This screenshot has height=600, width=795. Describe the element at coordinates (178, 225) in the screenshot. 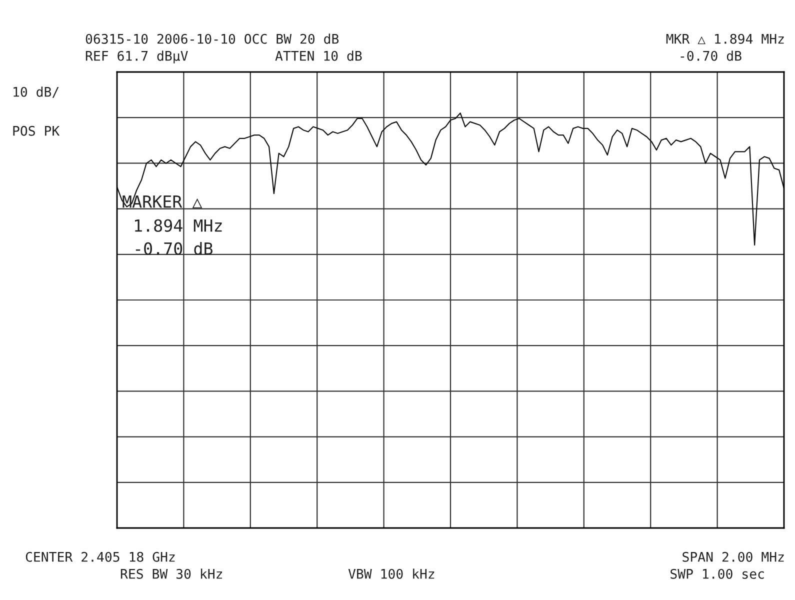

I see `annotation: 1.894 MHz` at that location.